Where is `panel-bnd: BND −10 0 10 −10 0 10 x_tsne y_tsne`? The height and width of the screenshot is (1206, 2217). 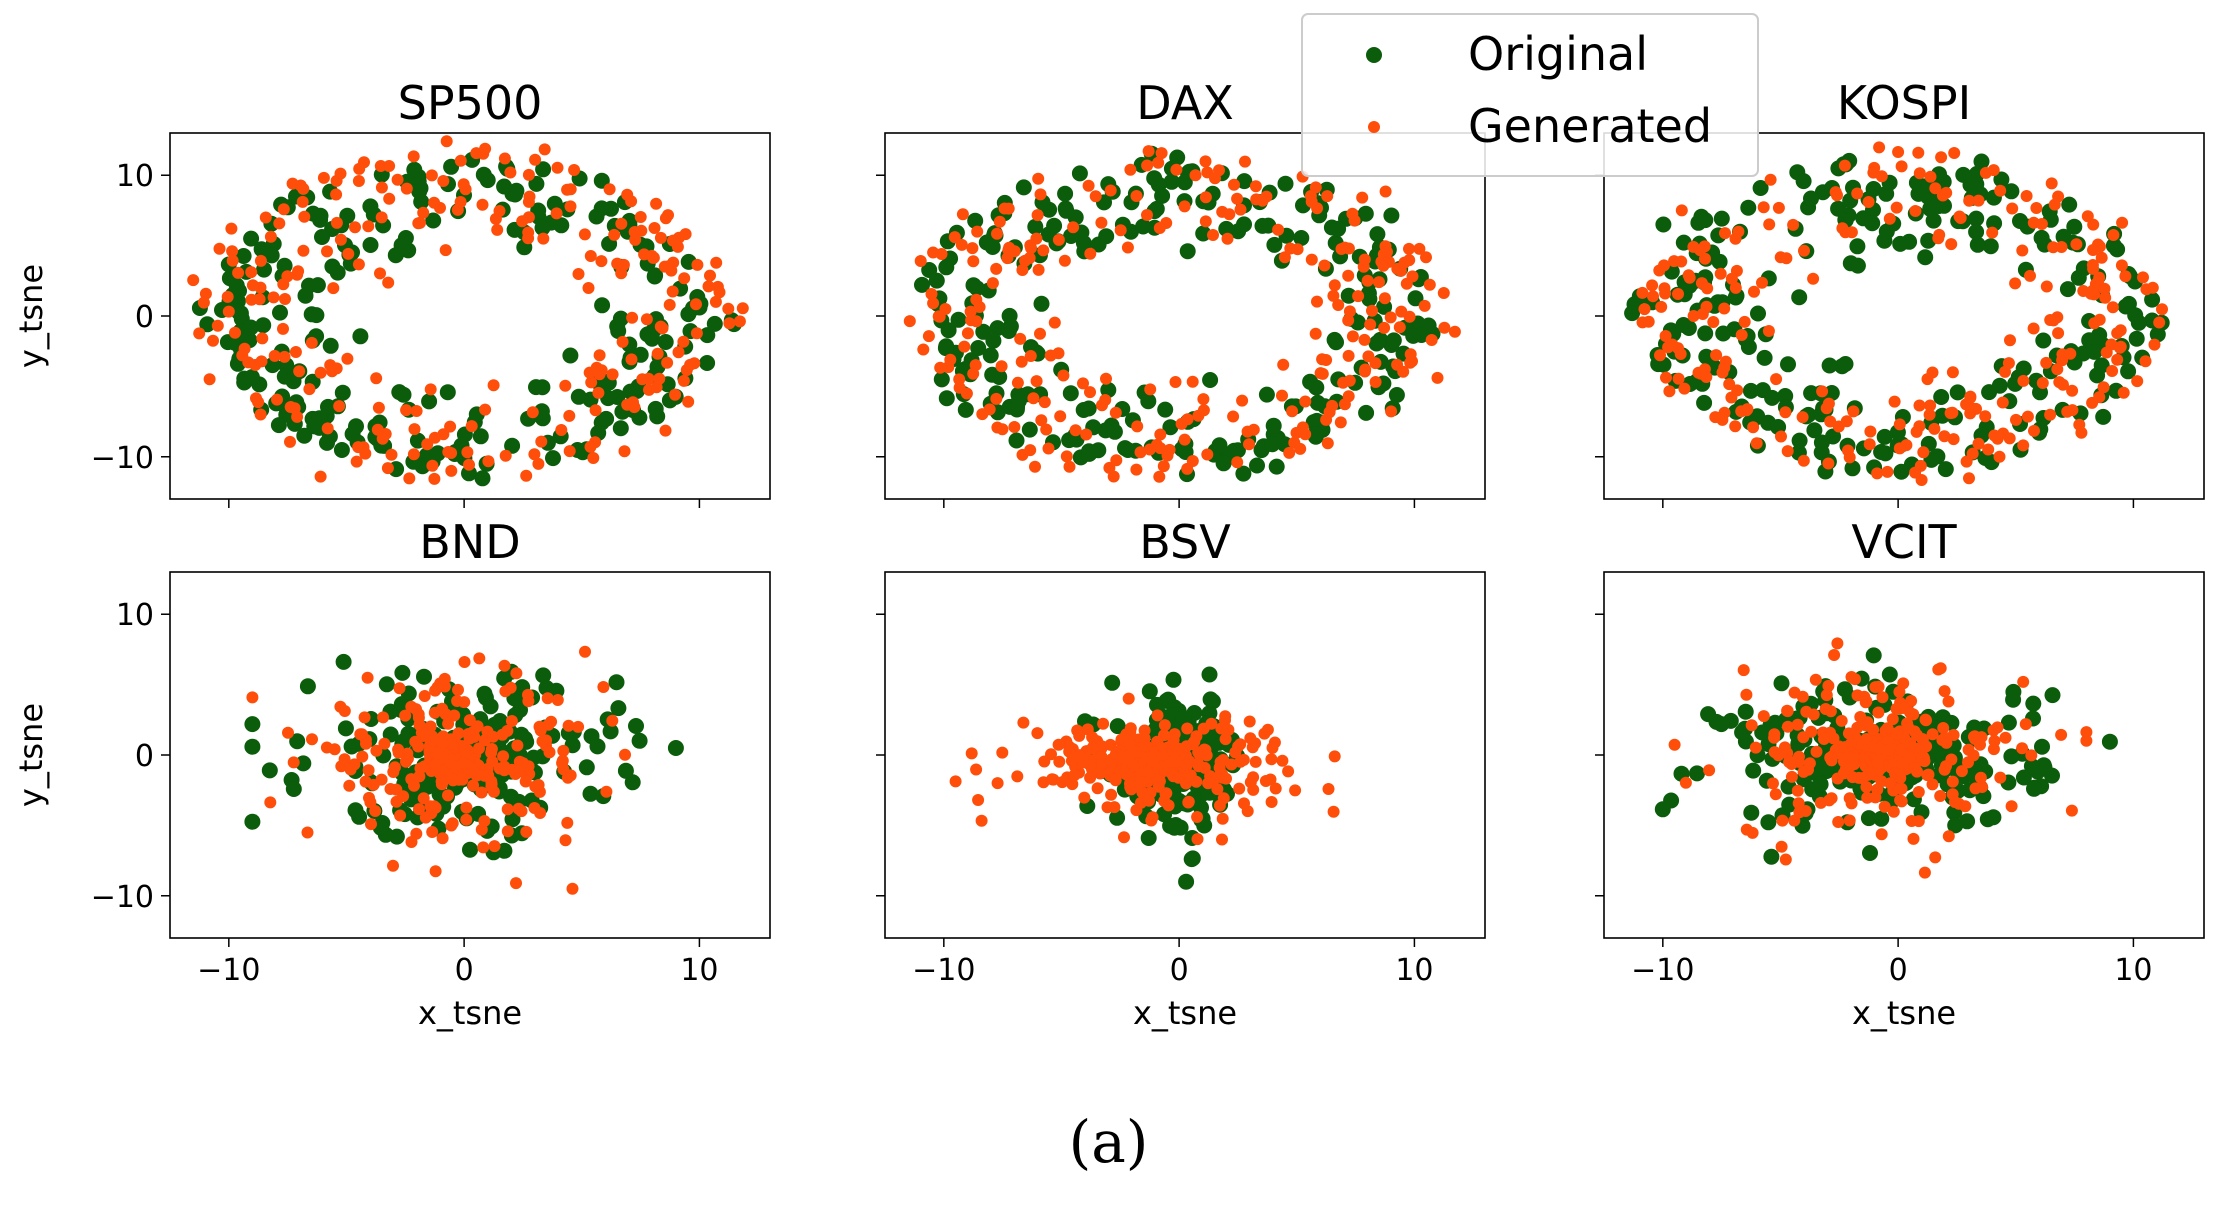
panel-bnd: BND −10 0 10 −10 0 10 x_tsne y_tsne is located at coordinates (391, 773).